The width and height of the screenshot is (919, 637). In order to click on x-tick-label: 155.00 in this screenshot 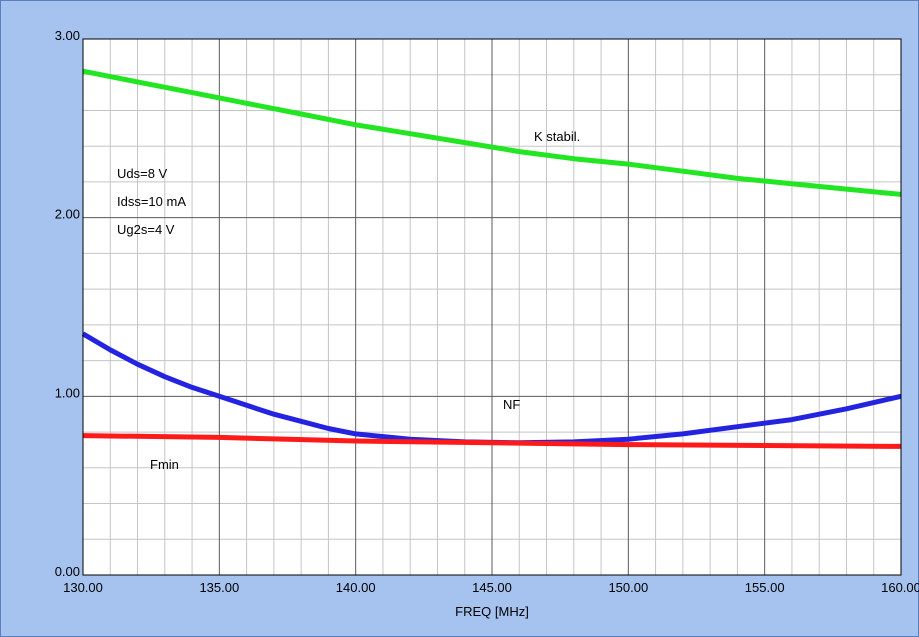, I will do `click(765, 587)`.